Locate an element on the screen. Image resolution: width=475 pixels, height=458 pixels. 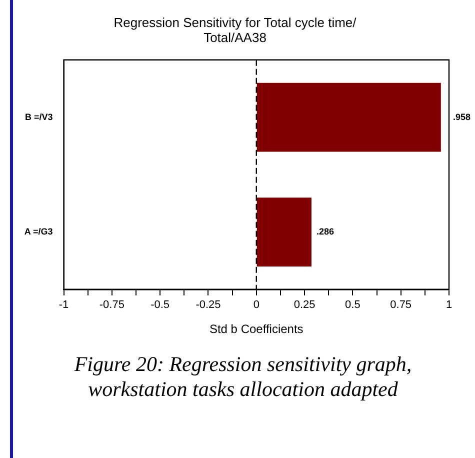
data-label: .958 is located at coordinates (462, 117).